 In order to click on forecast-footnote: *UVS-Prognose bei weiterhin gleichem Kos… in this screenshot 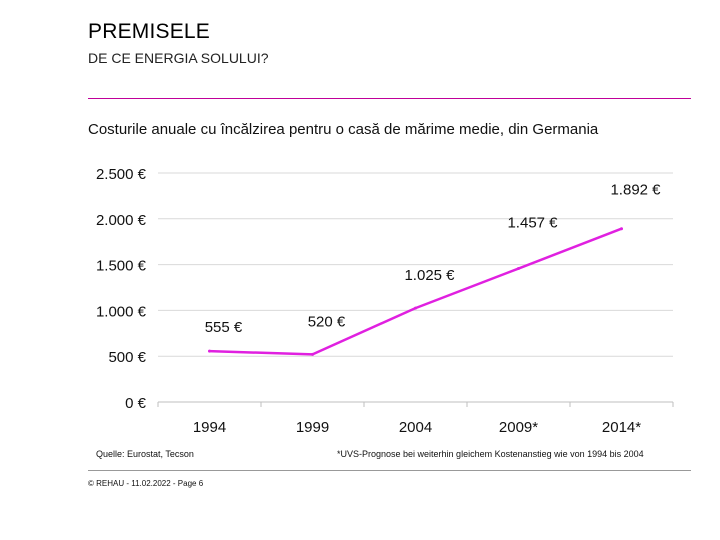, I will do `click(490, 454)`.